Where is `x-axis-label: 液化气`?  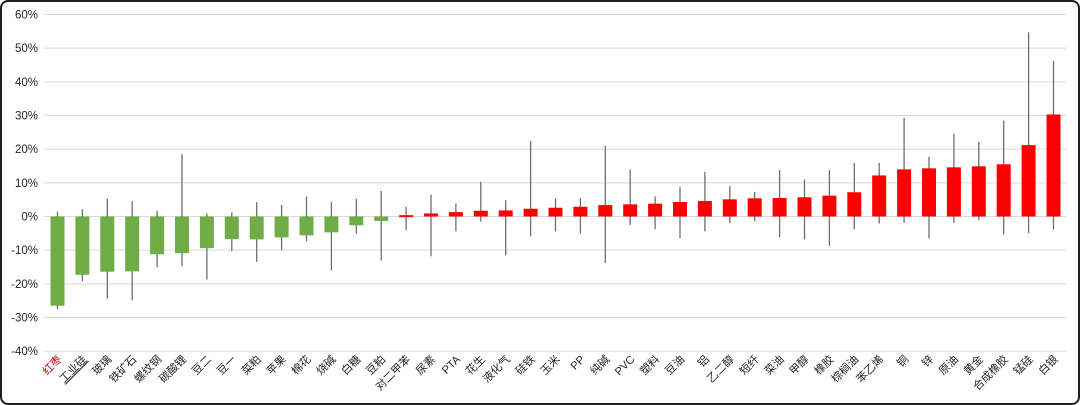
x-axis-label: 液化气 is located at coordinates (496, 368).